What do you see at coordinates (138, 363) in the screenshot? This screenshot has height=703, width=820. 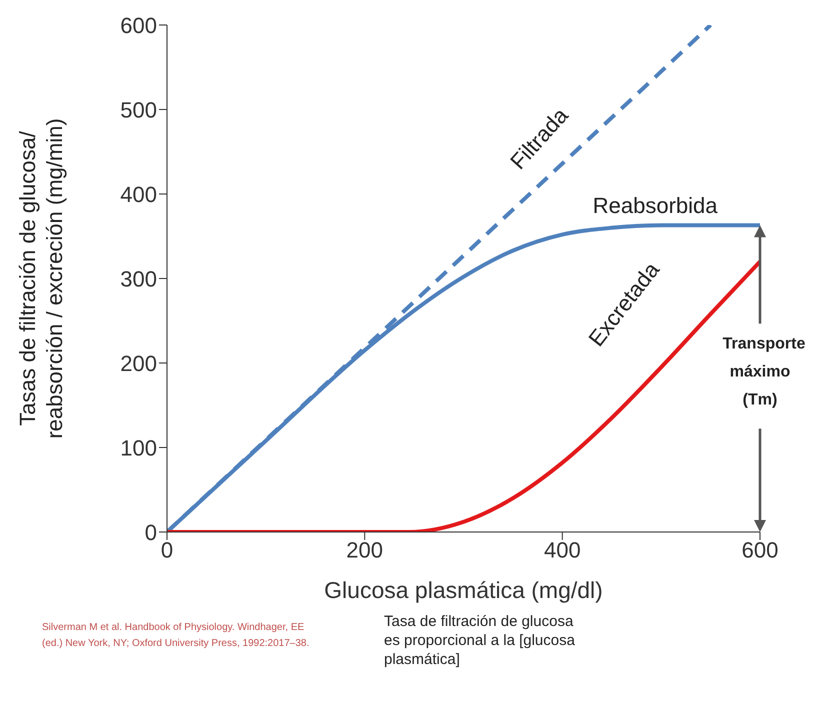 I see `y-tick-label: 200` at bounding box center [138, 363].